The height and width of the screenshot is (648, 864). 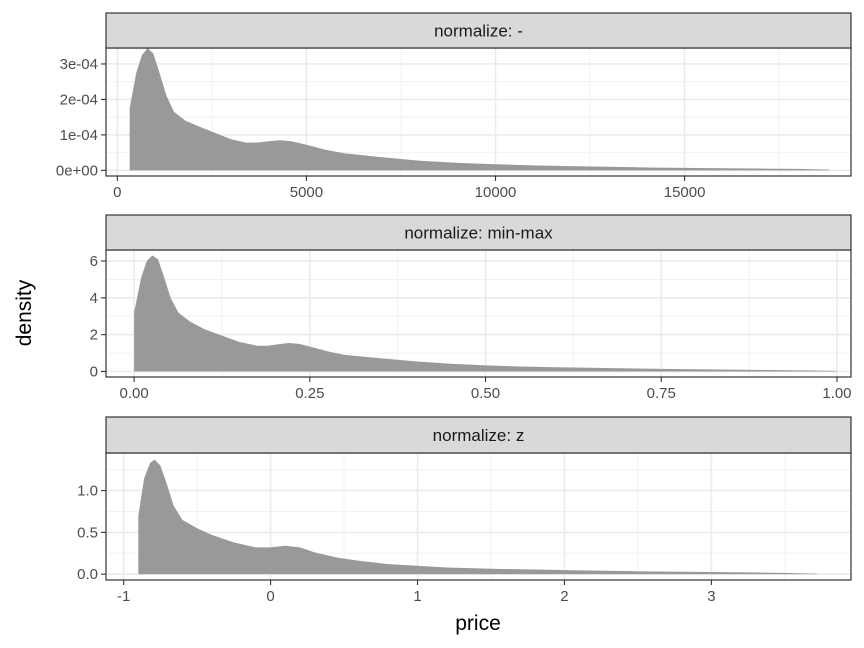 I want to click on facet-strip-label: normalize: -, so click(x=478, y=31).